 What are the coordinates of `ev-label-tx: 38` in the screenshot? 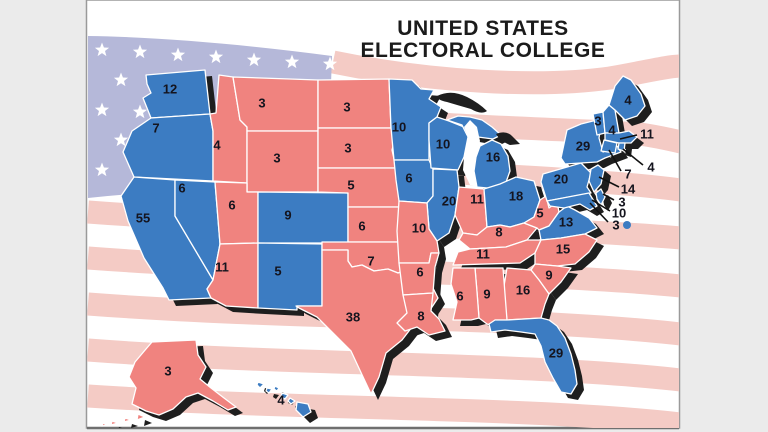 It's located at (353, 317).